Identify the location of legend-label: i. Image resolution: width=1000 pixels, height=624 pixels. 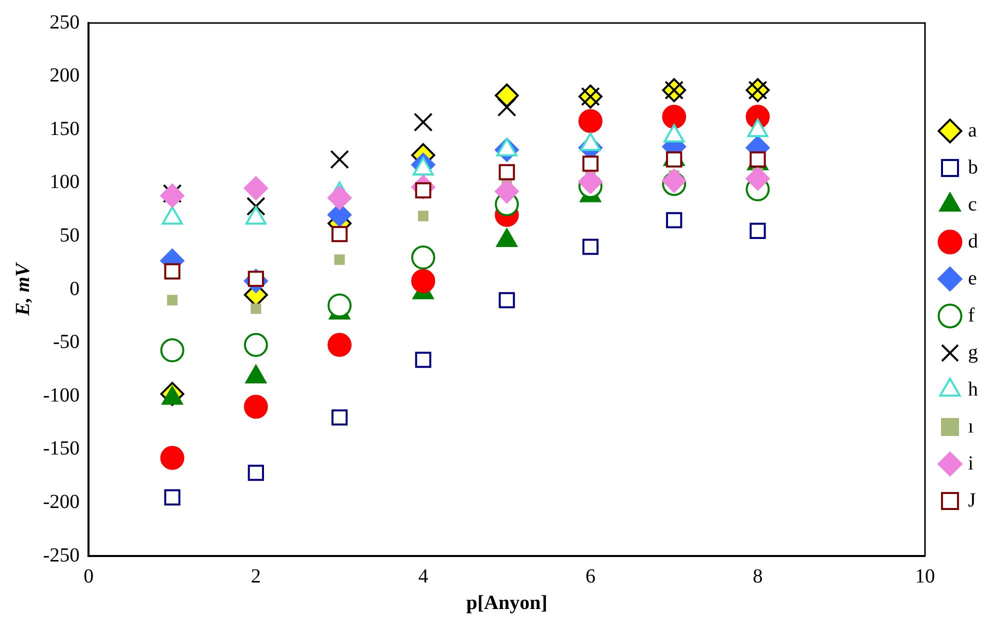
(971, 463).